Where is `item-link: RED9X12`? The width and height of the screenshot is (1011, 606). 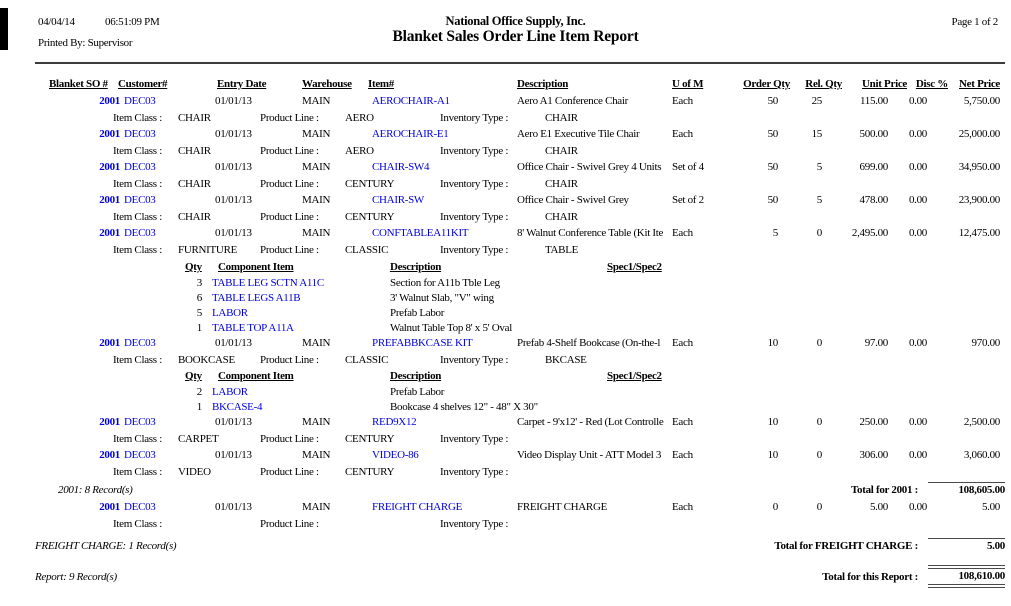
item-link: RED9X12 is located at coordinates (394, 422).